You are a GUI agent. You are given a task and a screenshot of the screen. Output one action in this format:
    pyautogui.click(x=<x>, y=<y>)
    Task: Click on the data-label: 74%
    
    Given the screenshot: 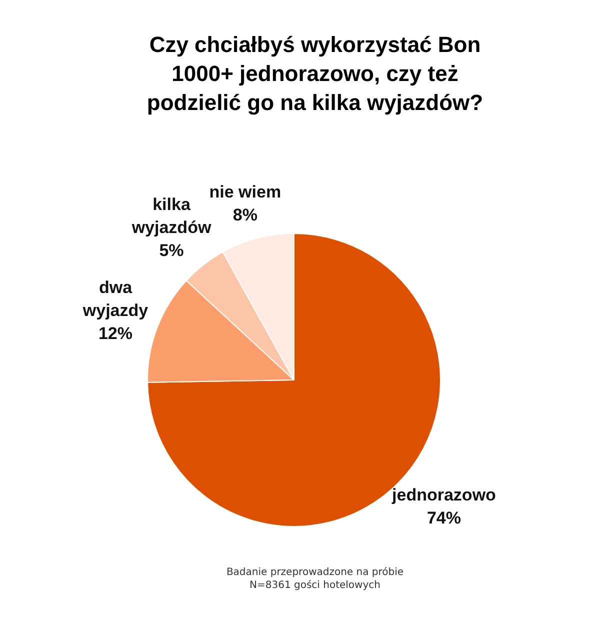 What is the action you would take?
    pyautogui.click(x=443, y=518)
    